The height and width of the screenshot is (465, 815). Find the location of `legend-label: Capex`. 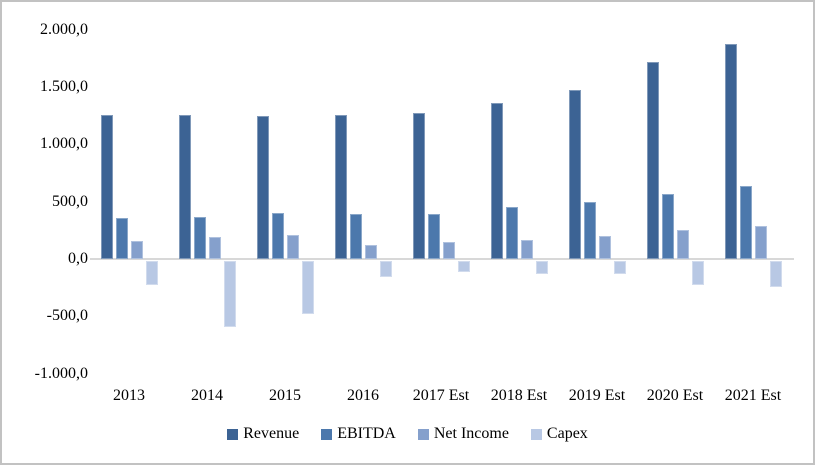

legend-label: Capex is located at coordinates (567, 433).